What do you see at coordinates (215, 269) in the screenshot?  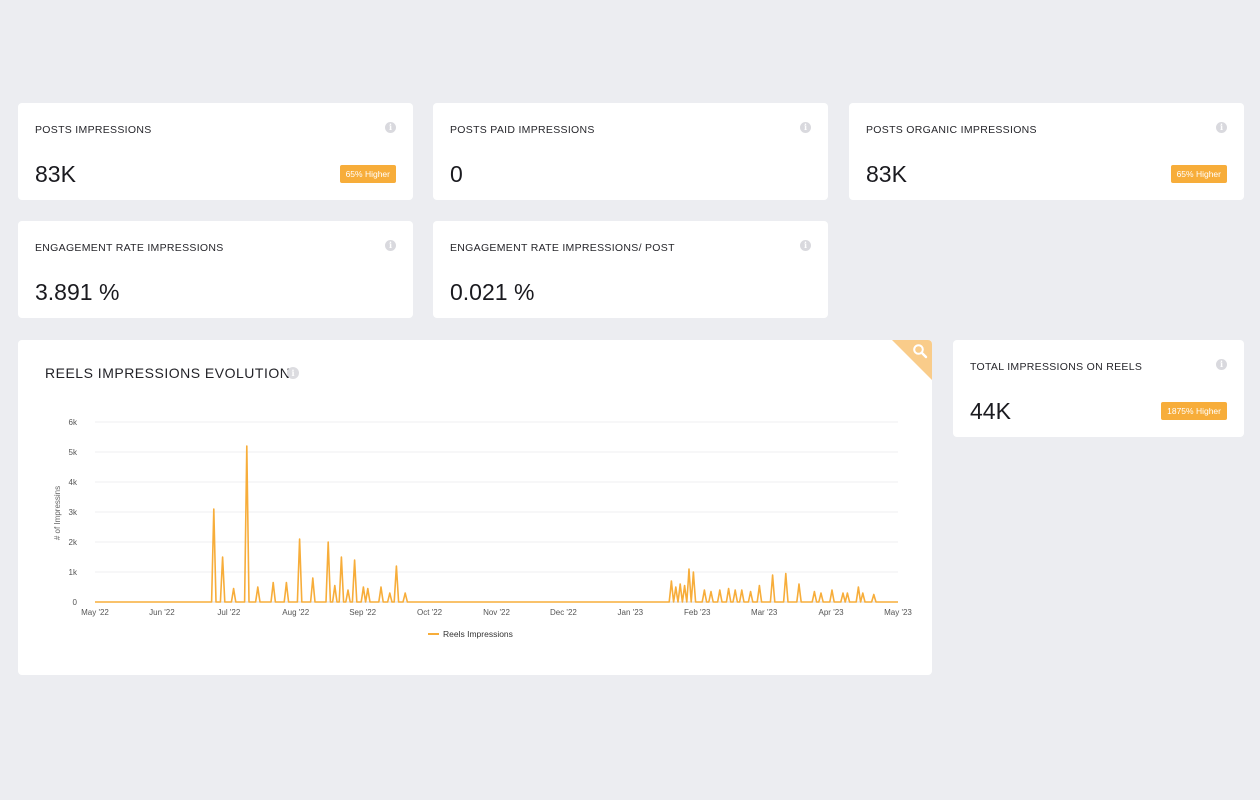 I see `stat-card-engagement-rate-impressions: ENGAGEMENT RATE IMPRESSIONS i 3.891 %` at bounding box center [215, 269].